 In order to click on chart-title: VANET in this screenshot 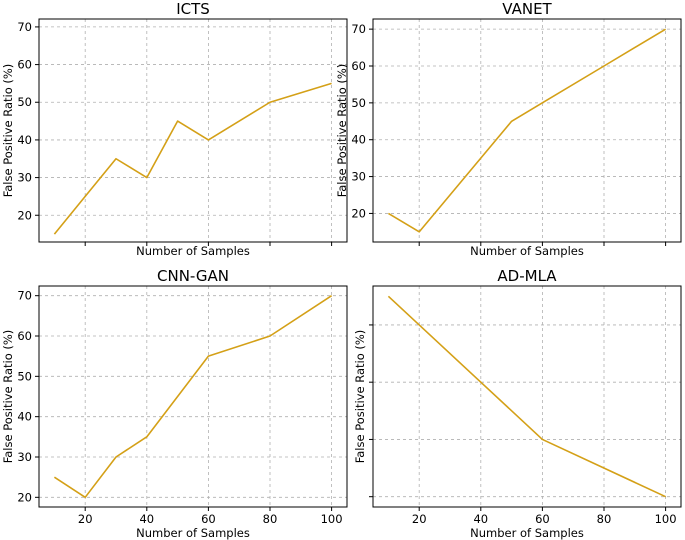, I will do `click(527, 9)`.